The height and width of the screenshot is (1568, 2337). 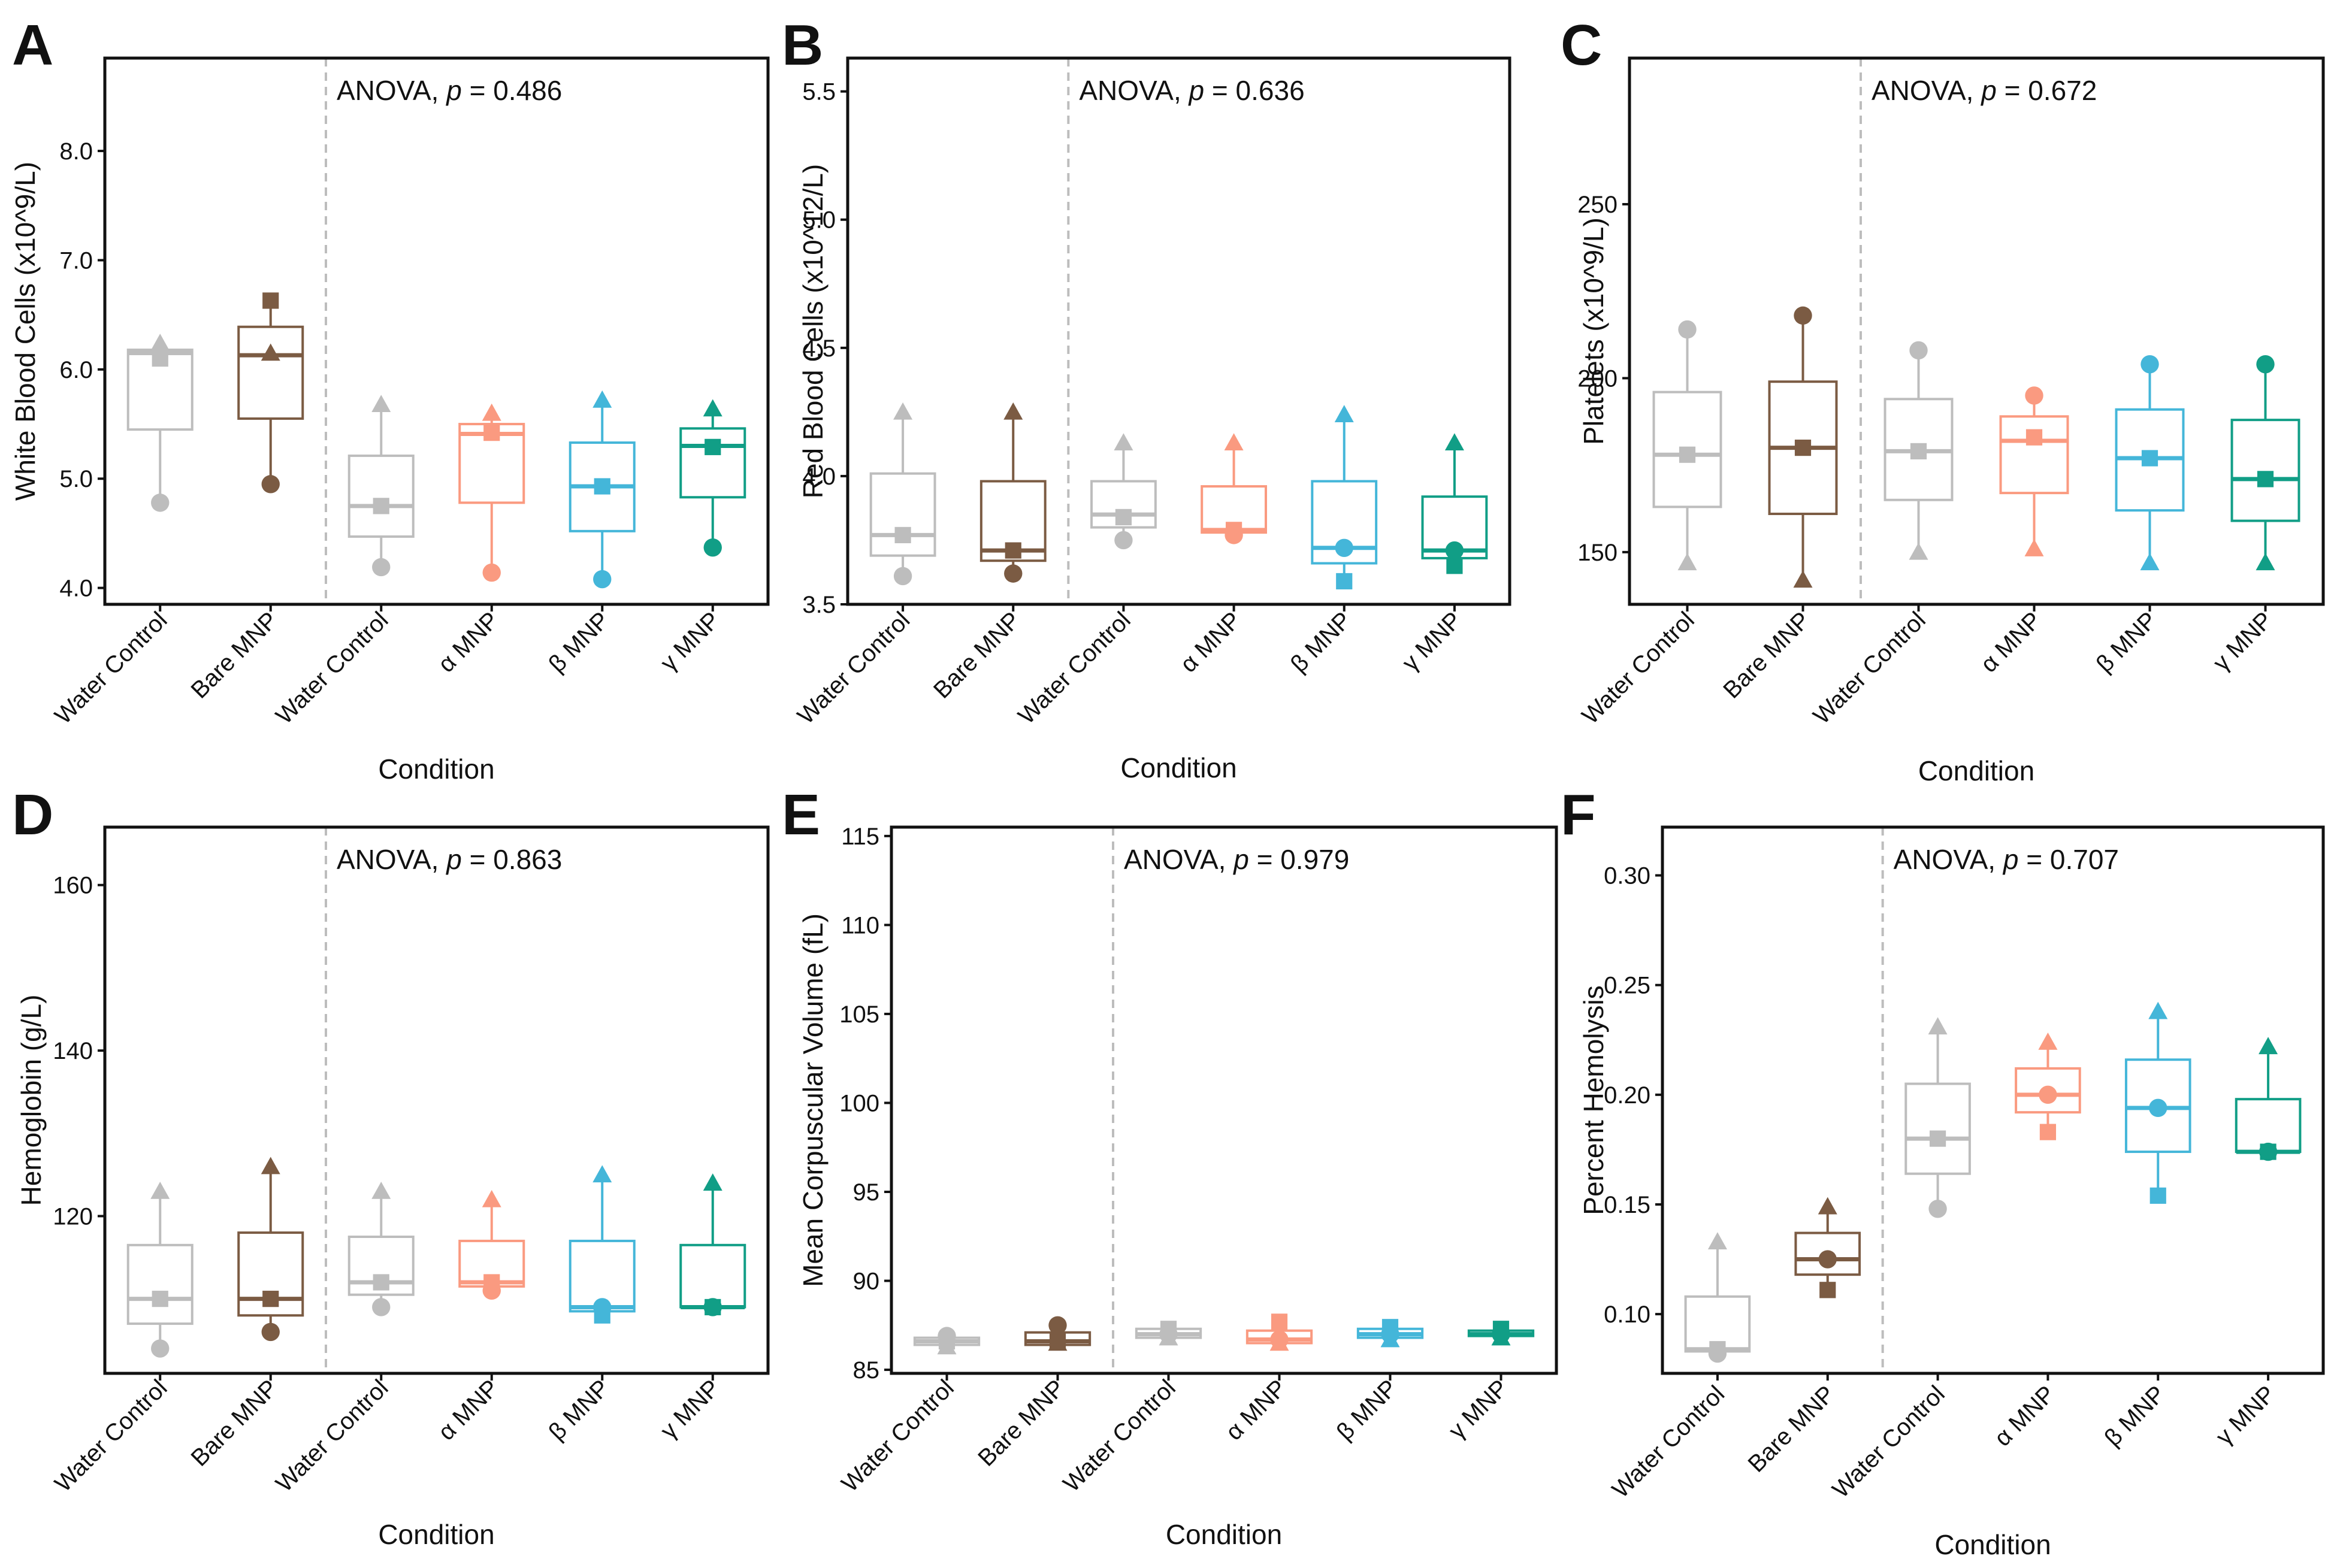 I want to click on y-tick-label: 85, so click(x=866, y=1370).